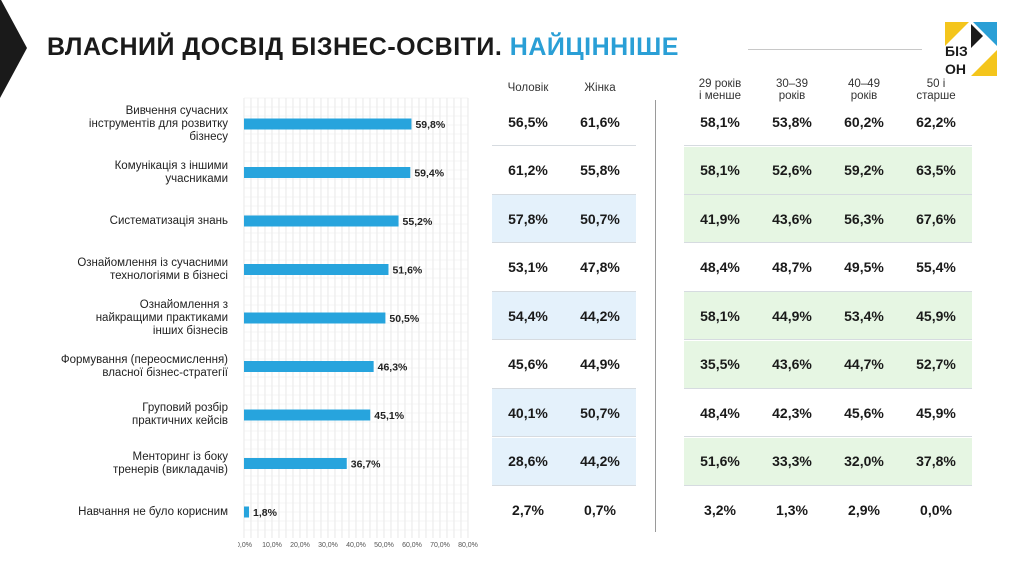 This screenshot has height=576, width=1024. I want to click on x-tick-label: 30,0%, so click(328, 545).